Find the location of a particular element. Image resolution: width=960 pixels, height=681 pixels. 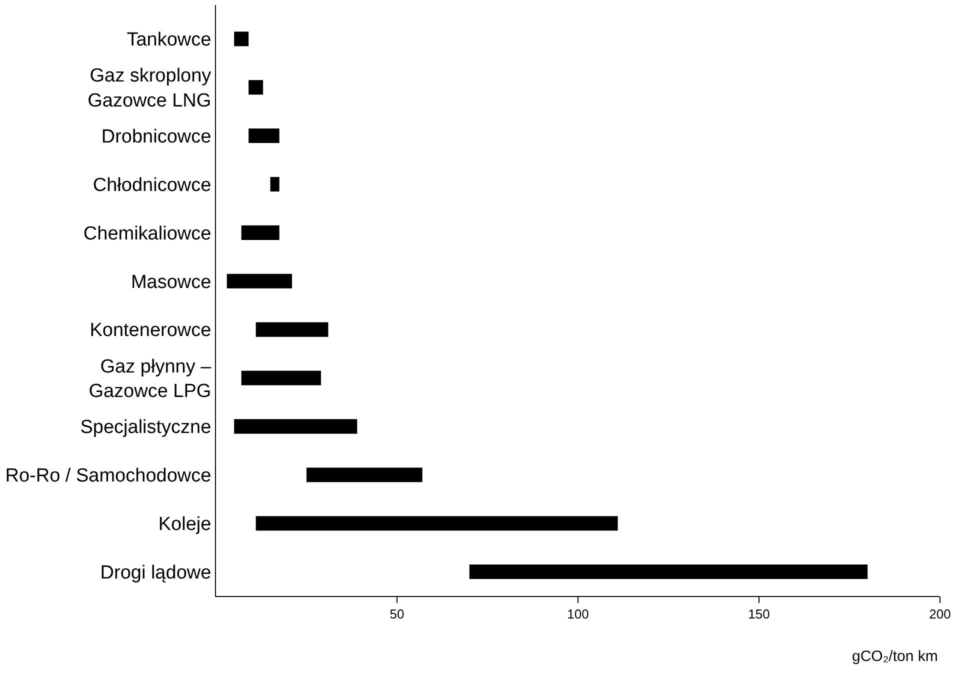

y-tick-label: Specjalistyczne is located at coordinates (146, 427).